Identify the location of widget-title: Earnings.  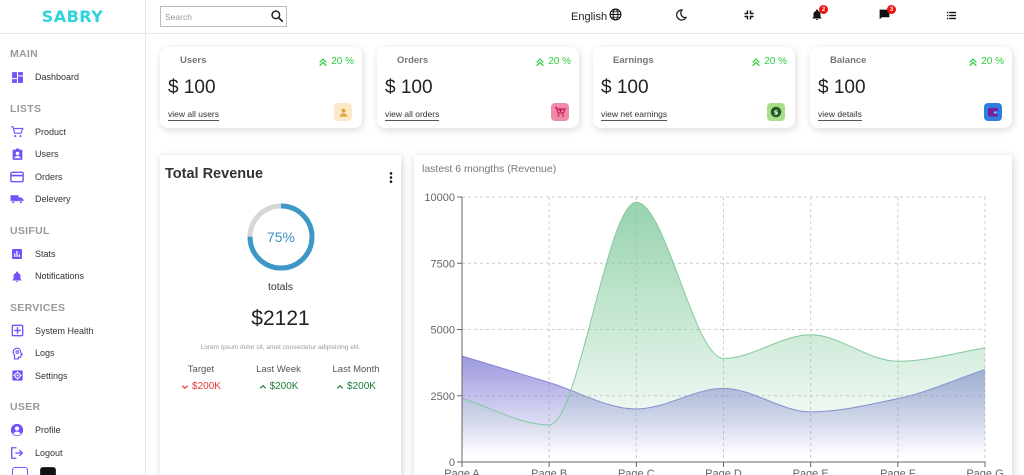
(633, 60).